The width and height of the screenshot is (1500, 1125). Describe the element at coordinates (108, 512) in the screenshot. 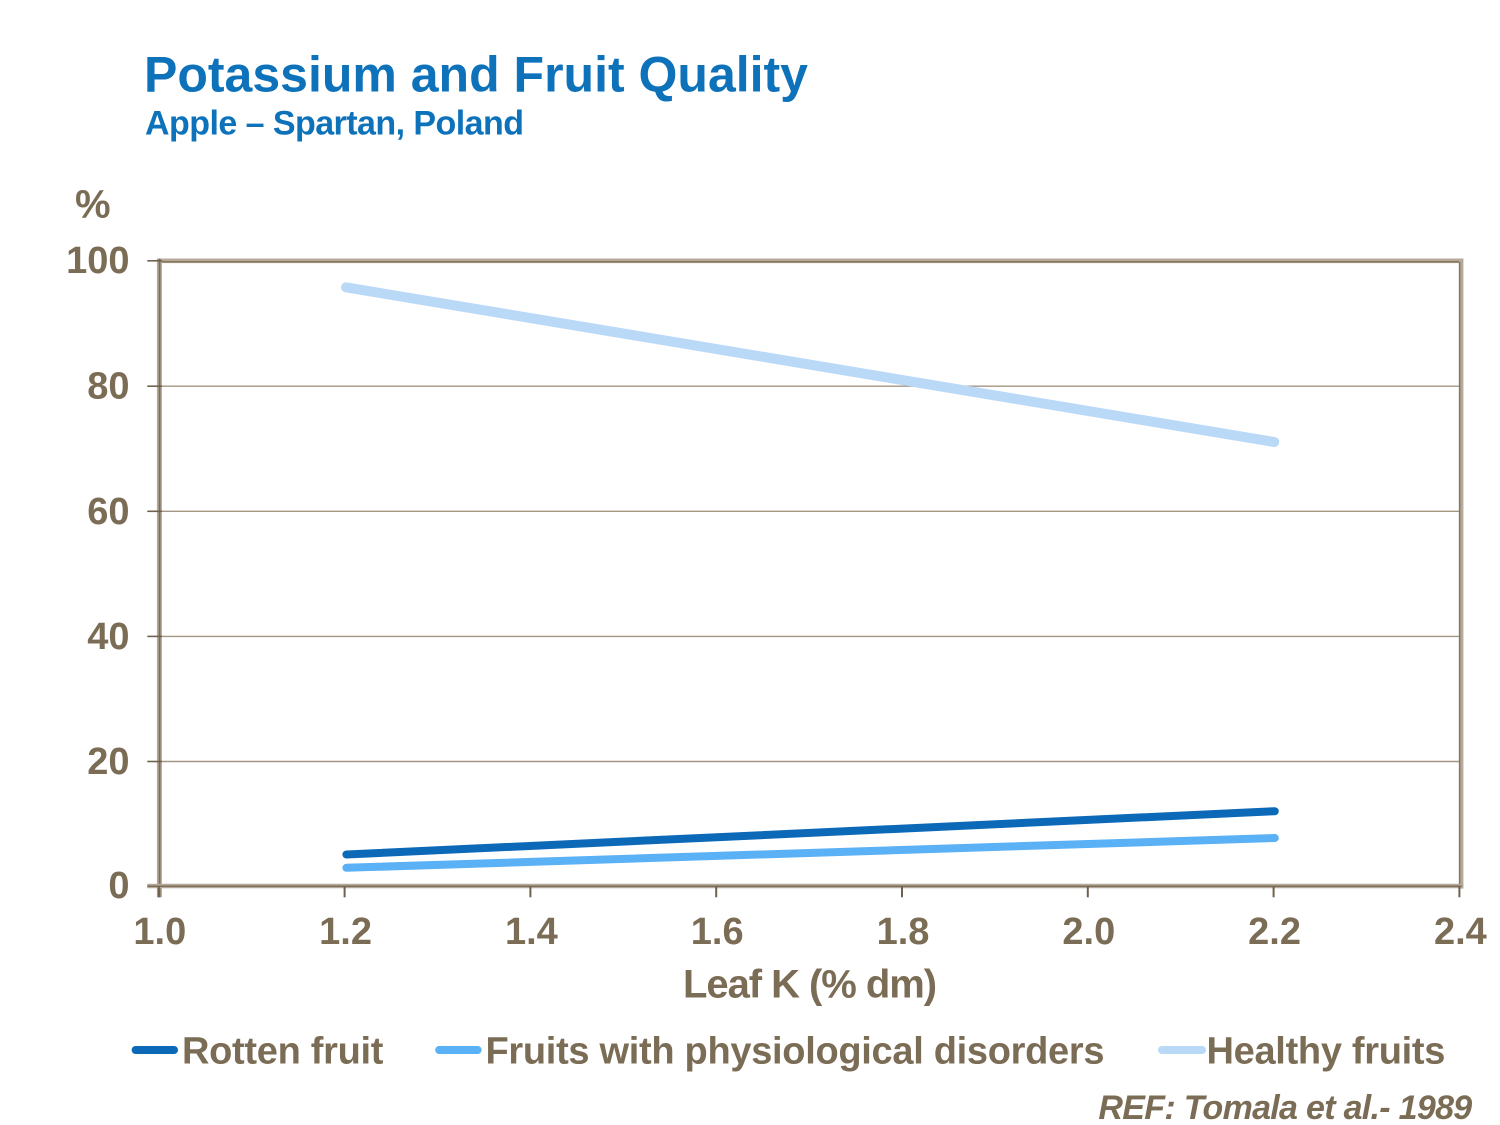

I see `svg-text: 60` at that location.